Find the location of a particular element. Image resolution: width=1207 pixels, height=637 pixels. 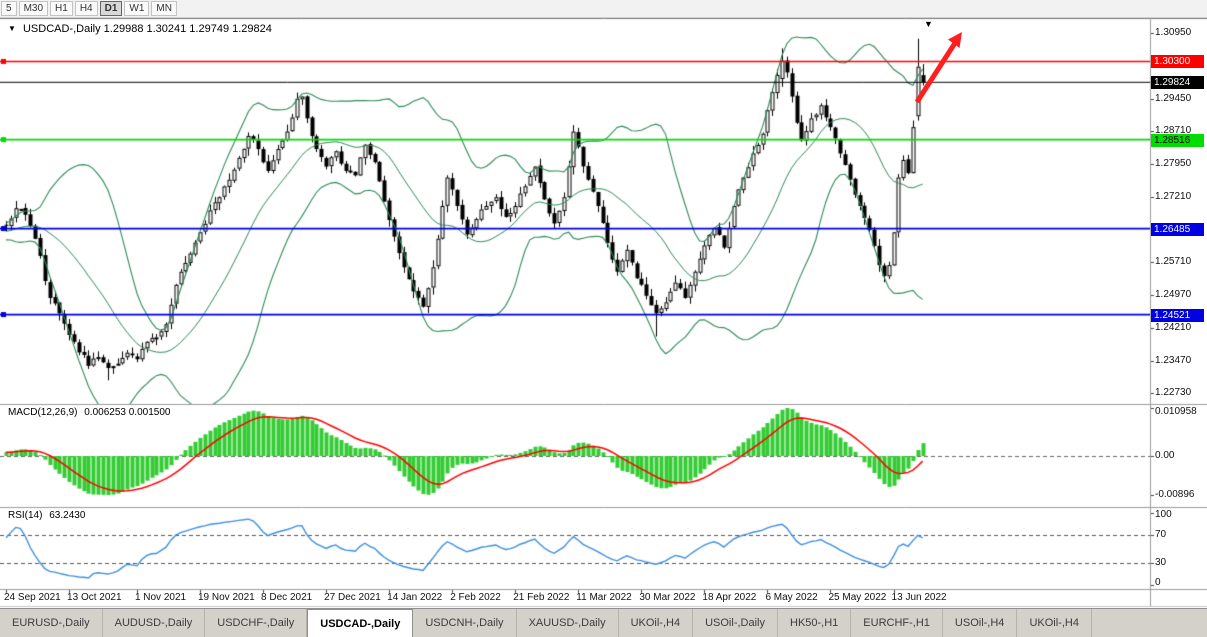

trend-arrow-head is located at coordinates (955, 40).